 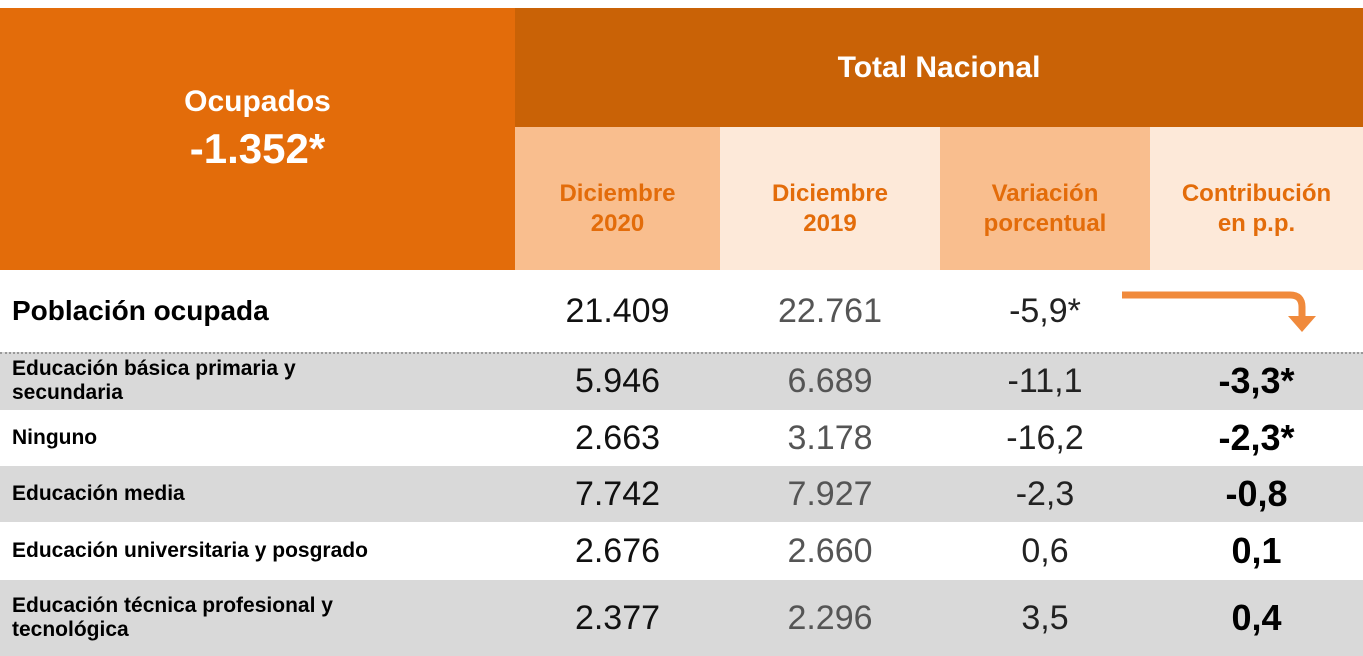 I want to click on arrow, so click(x=1214, y=304).